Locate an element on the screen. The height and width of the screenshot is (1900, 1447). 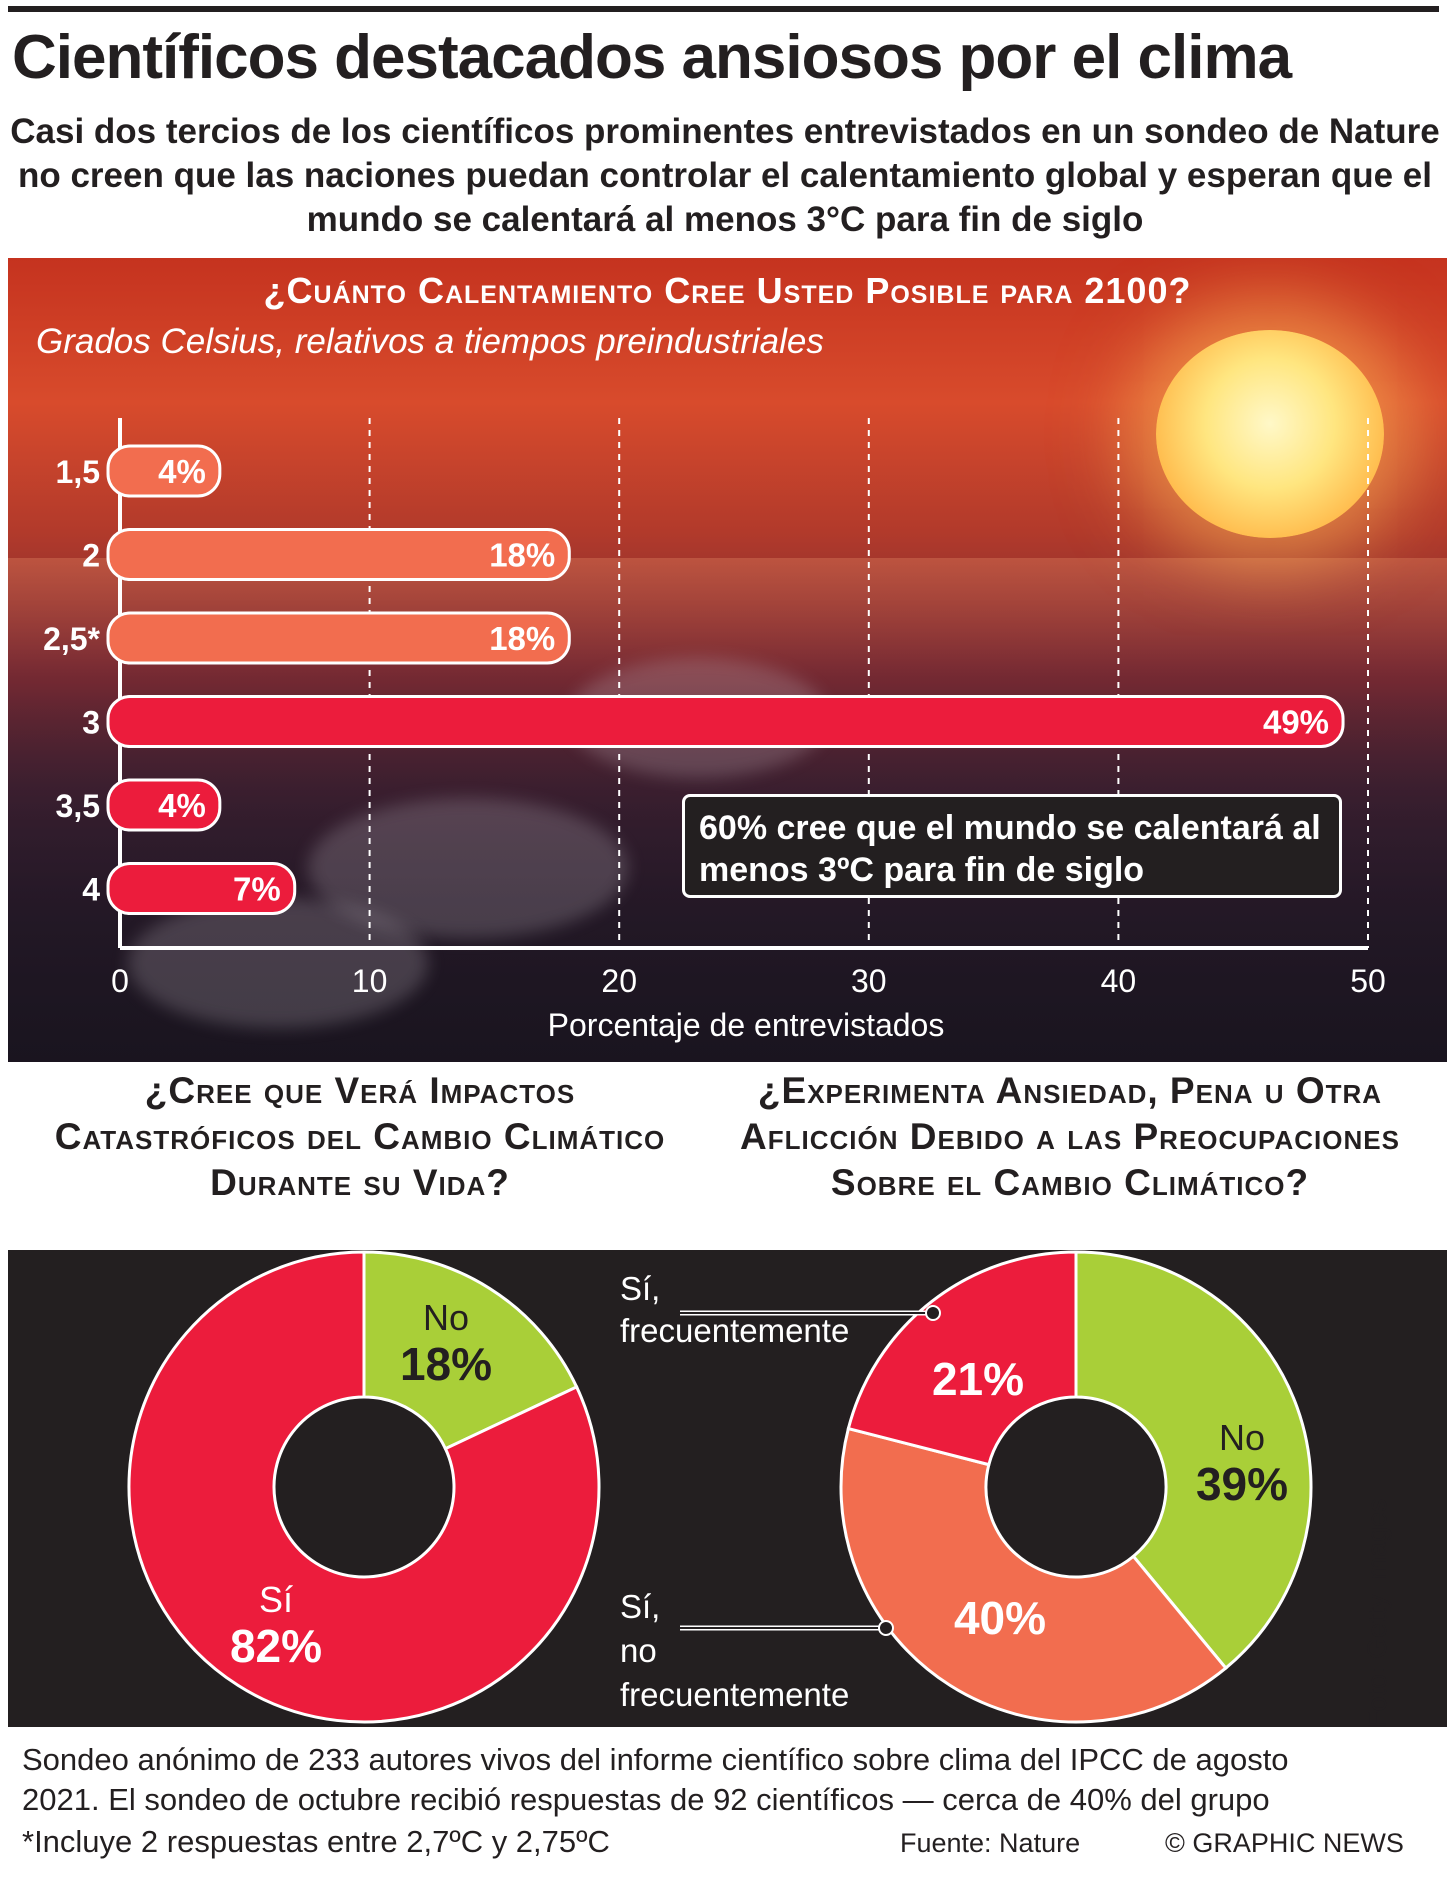
slice-value-si-frecuente: 21% is located at coordinates (978, 1379).